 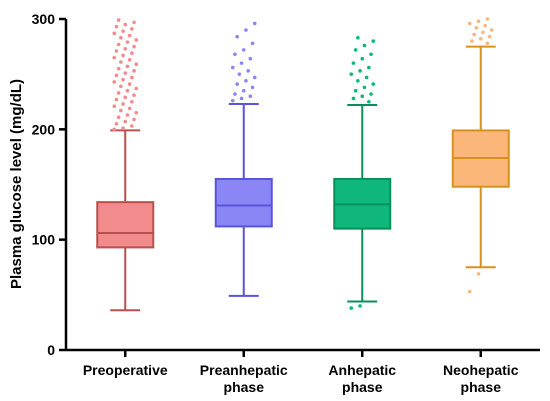 What do you see at coordinates (50, 184) in the screenshot?
I see `y-axis: 0 100 200 300` at bounding box center [50, 184].